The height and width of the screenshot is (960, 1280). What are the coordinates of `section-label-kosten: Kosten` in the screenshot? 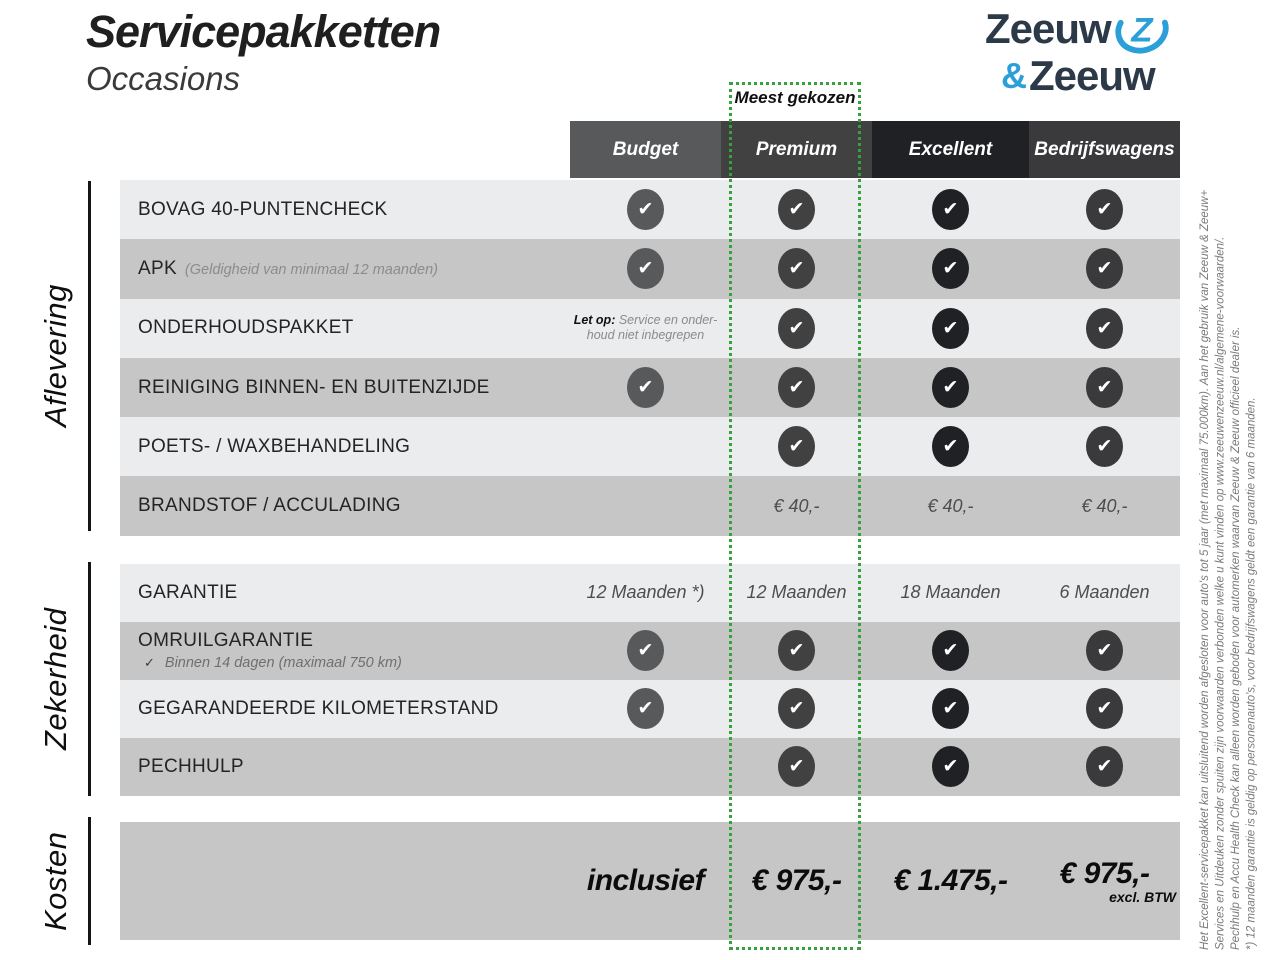 It's located at (55, 881).